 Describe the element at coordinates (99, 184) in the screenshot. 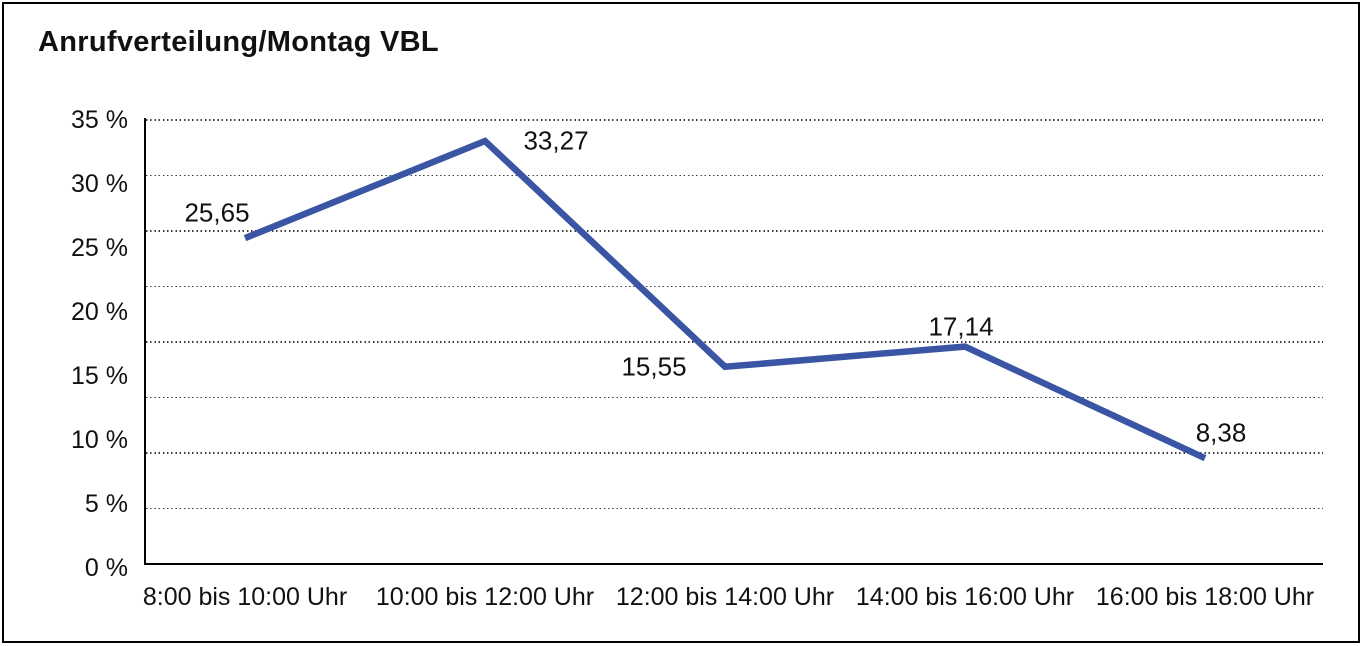

I see `y-axis-tick-label: 30 %` at that location.